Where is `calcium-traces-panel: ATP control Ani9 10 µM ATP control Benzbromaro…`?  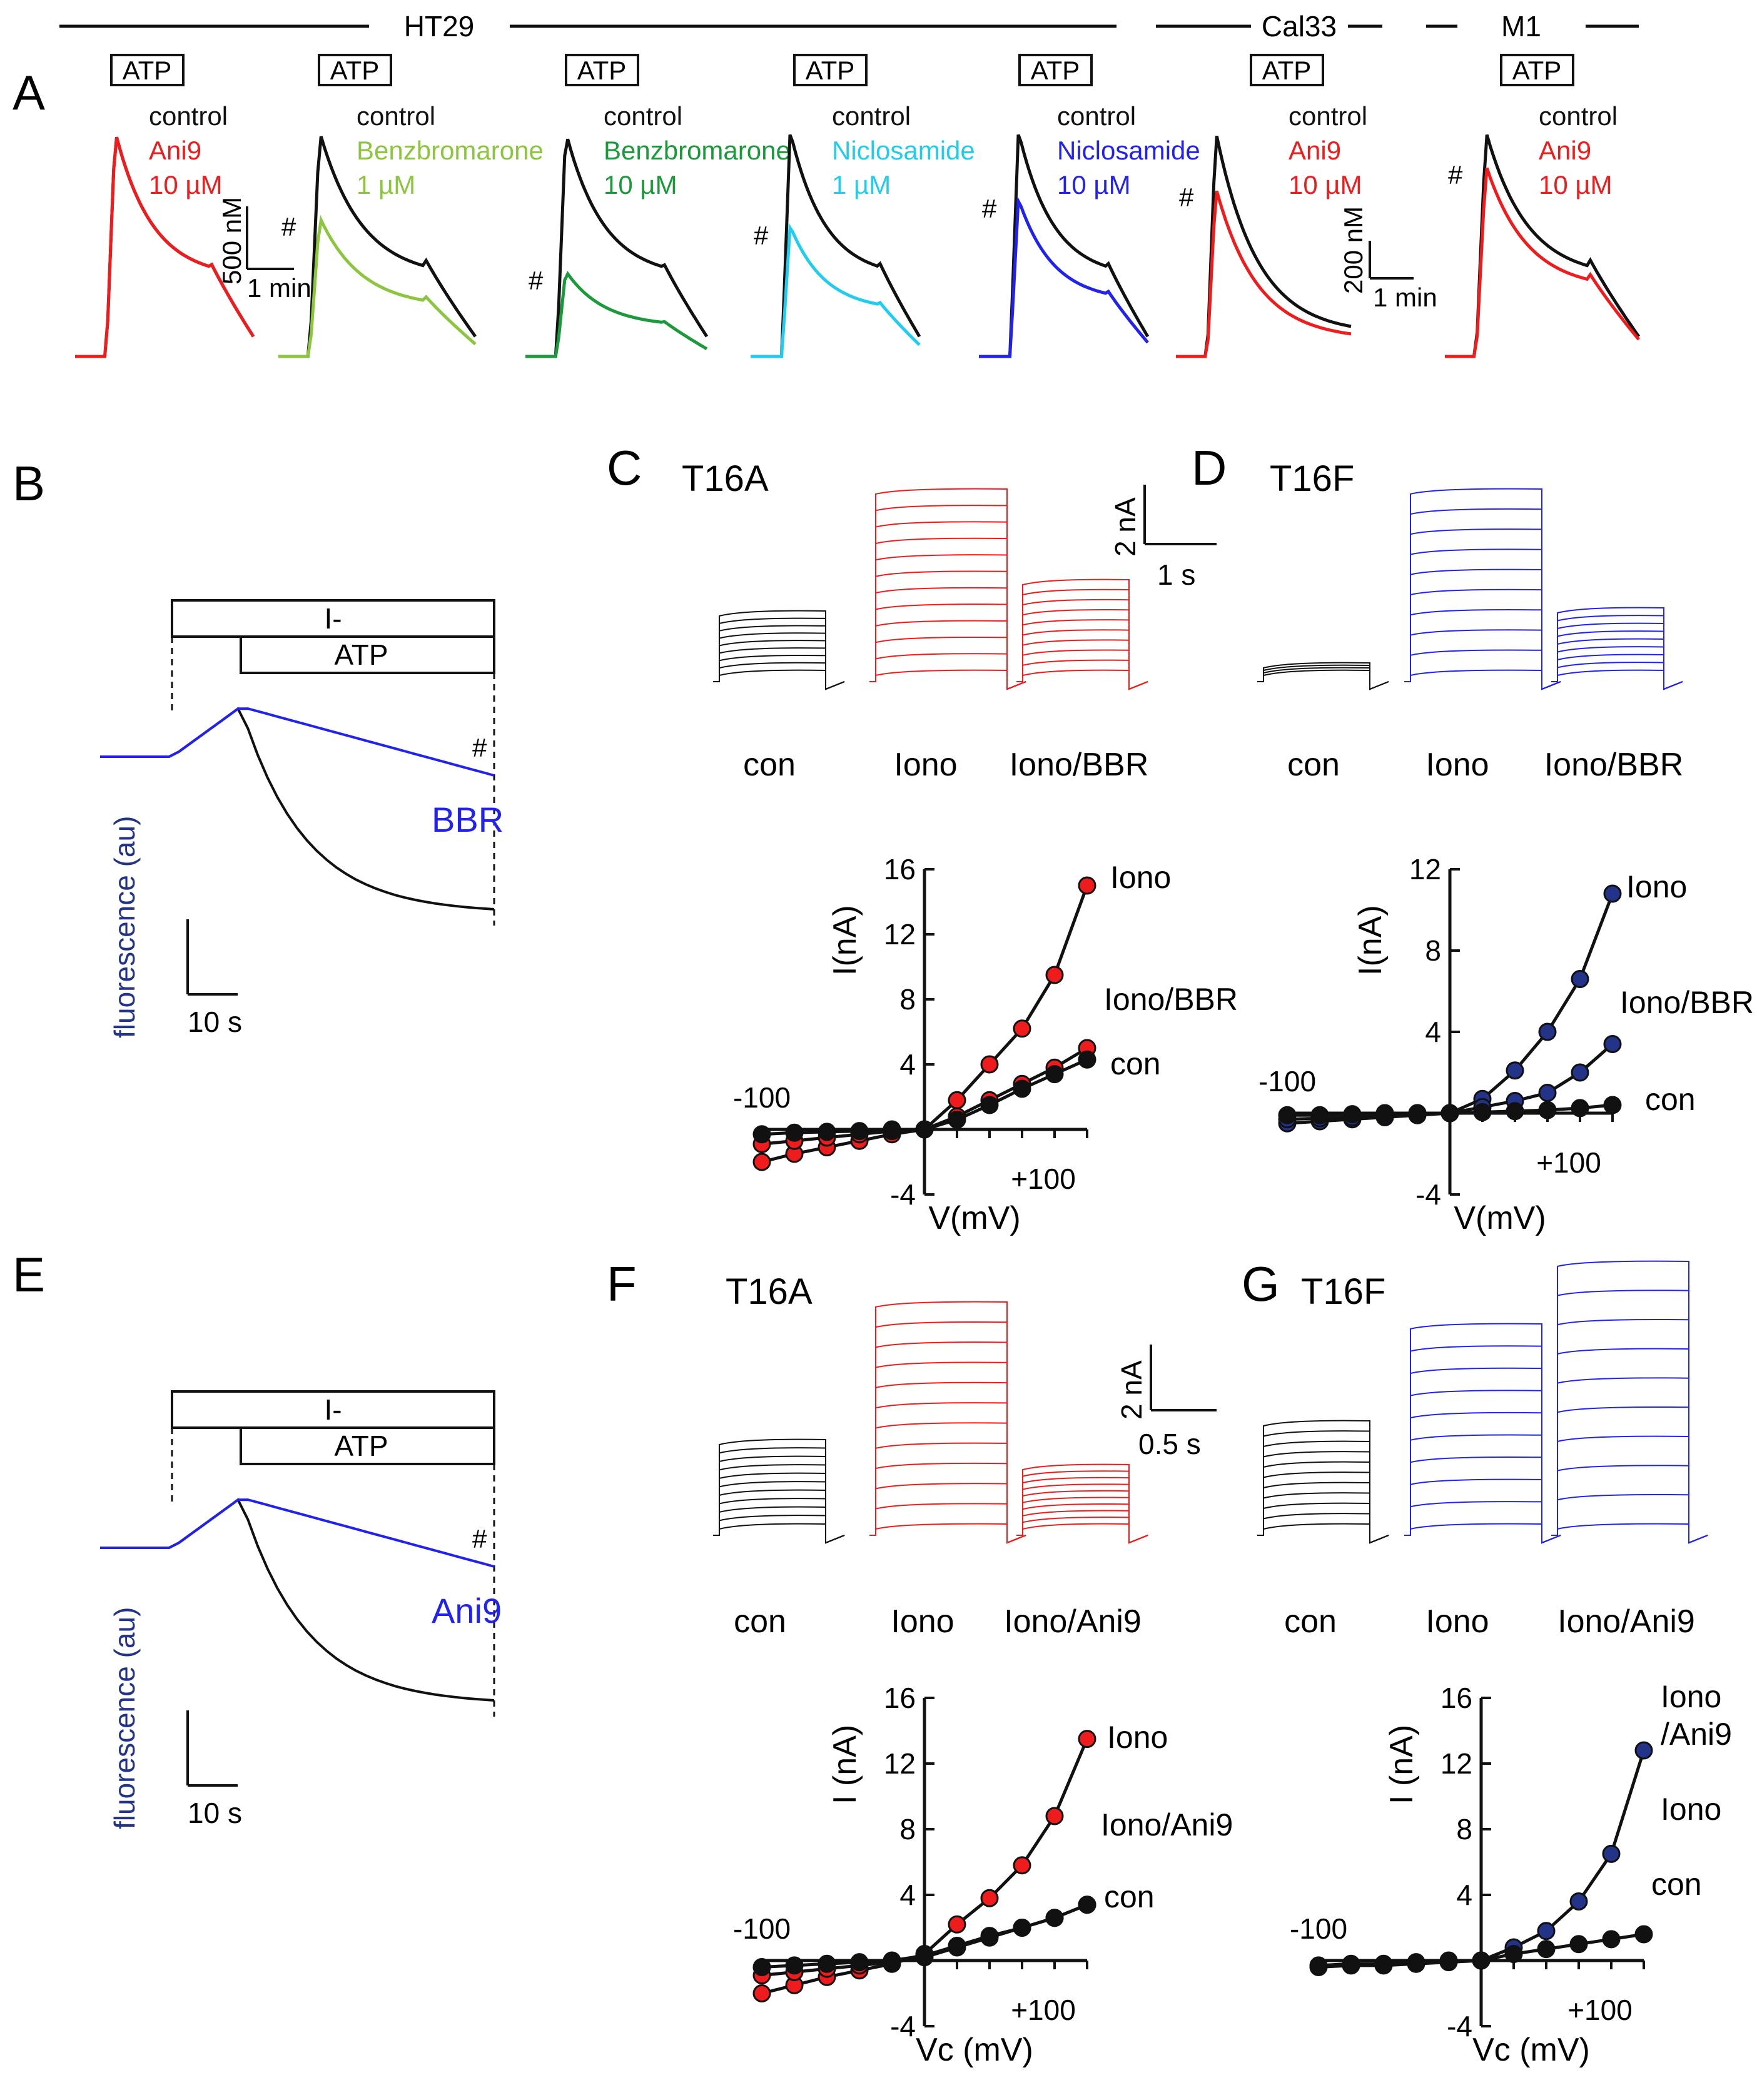 calcium-traces-panel: ATP control Ani9 10 µM ATP control Benzbromaro… is located at coordinates (858, 206).